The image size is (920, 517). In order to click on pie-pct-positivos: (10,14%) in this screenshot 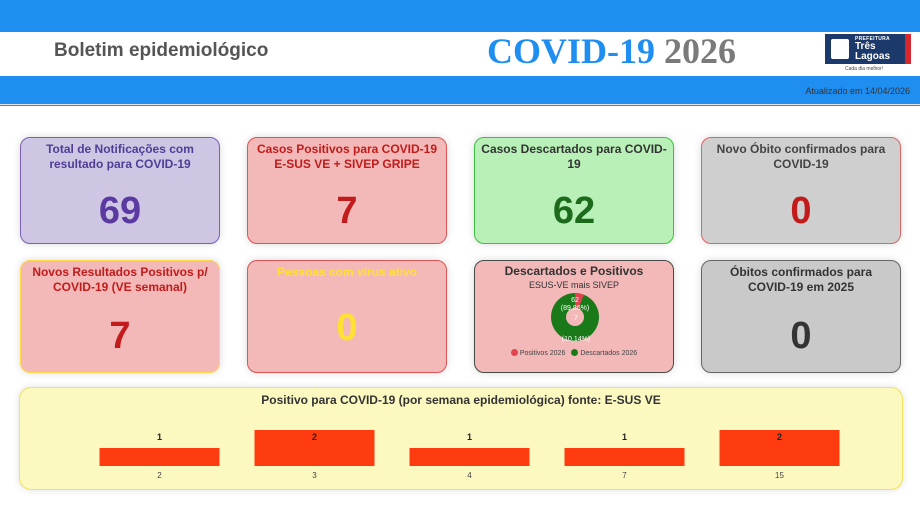, I will do `click(576, 339)`.